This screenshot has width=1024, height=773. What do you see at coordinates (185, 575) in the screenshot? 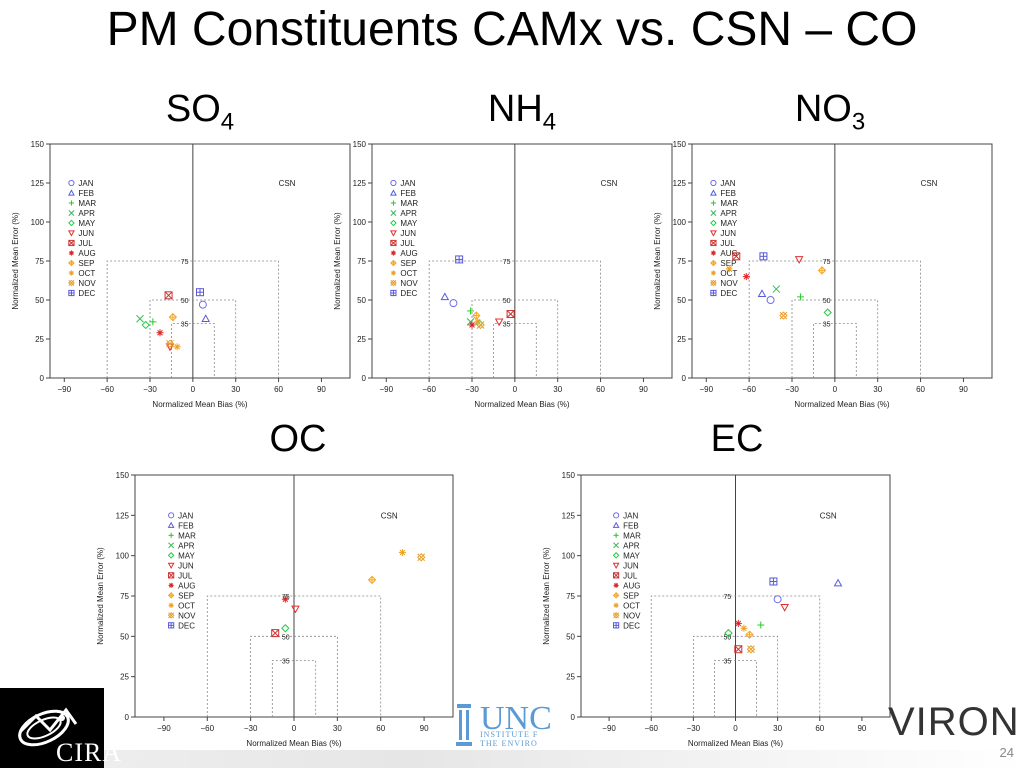
I see `oc-legend-label-jul: JUL` at bounding box center [185, 575].